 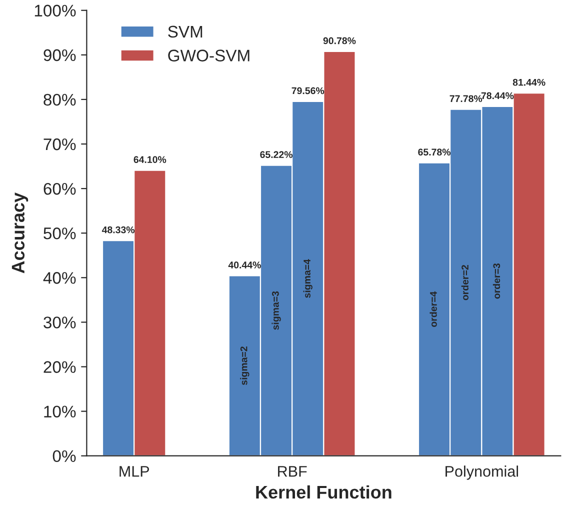 What do you see at coordinates (60, 188) in the screenshot?
I see `y-tick-label: 60%` at bounding box center [60, 188].